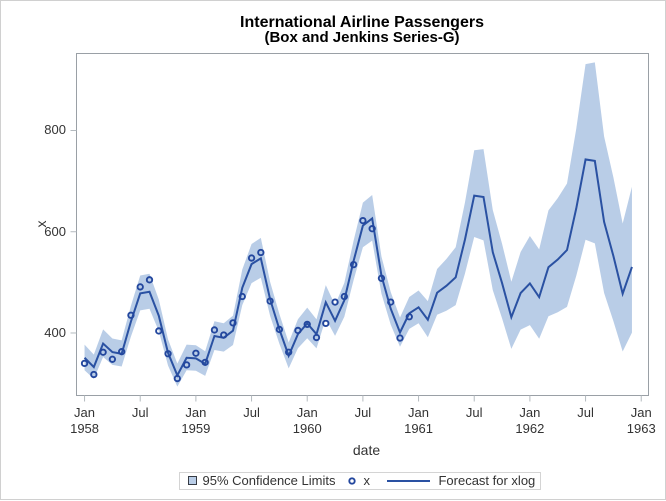 This screenshot has height=501, width=666. I want to click on chart-subtitle: (Box and Jenkins Series-G), so click(362, 37).